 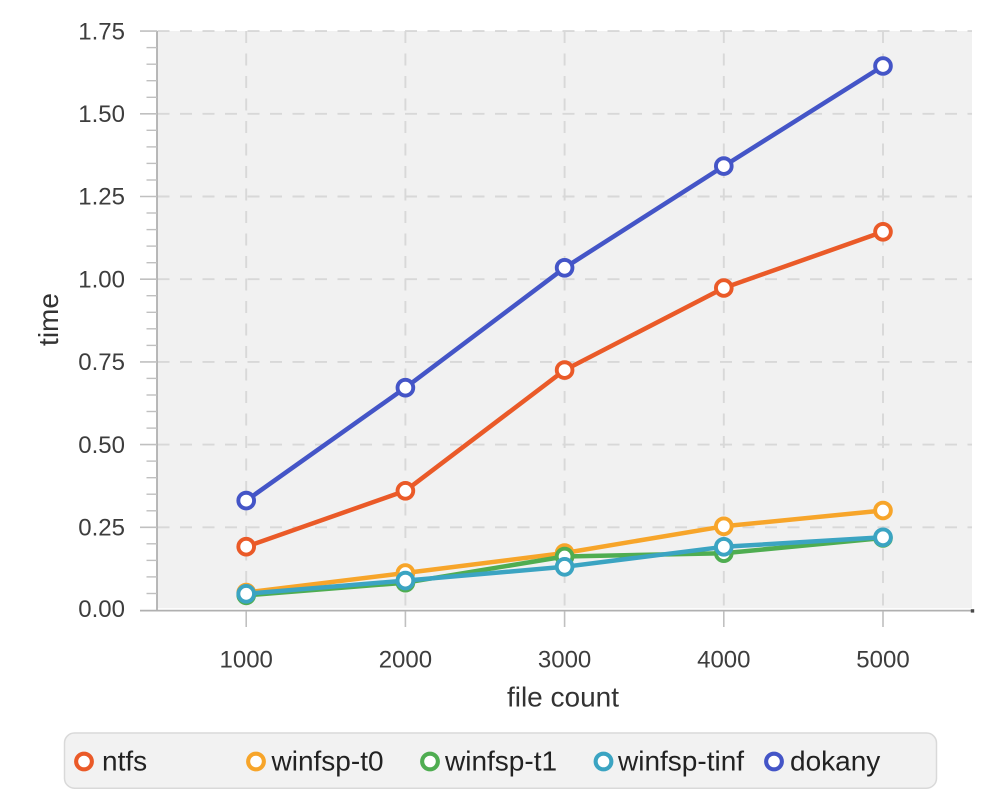 I want to click on svg-text: 1.00, so click(x=101, y=279).